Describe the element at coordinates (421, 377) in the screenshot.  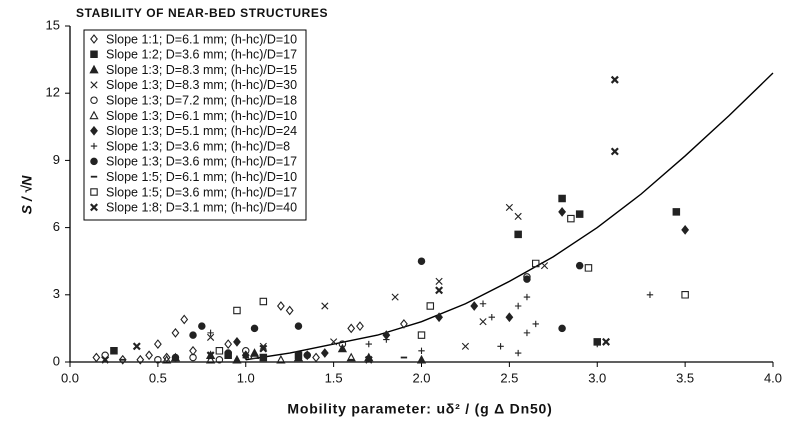
I see `x-tick-label: 2.0` at that location.